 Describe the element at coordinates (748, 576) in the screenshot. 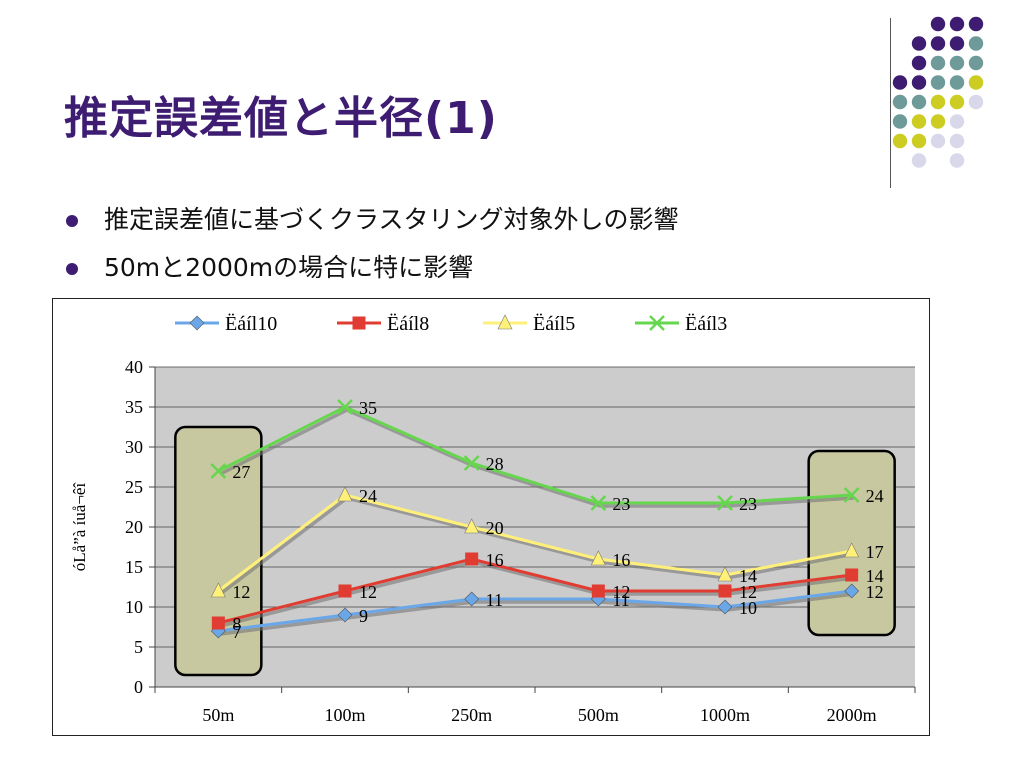

I see `data-label: 14` at that location.